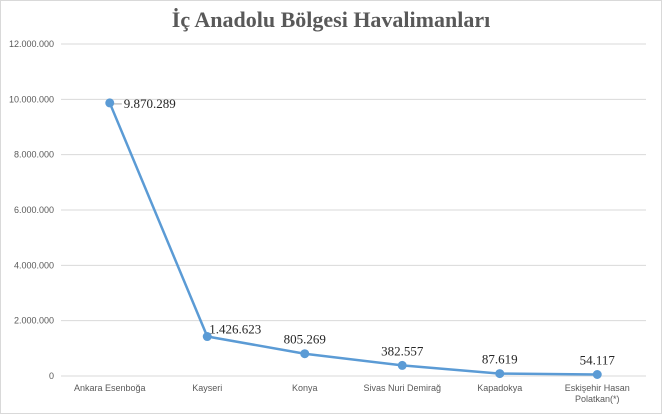 Image resolution: width=662 pixels, height=414 pixels. Describe the element at coordinates (402, 388) in the screenshot. I see `x-tick-label: Sivas Nuri Demirağ` at that location.